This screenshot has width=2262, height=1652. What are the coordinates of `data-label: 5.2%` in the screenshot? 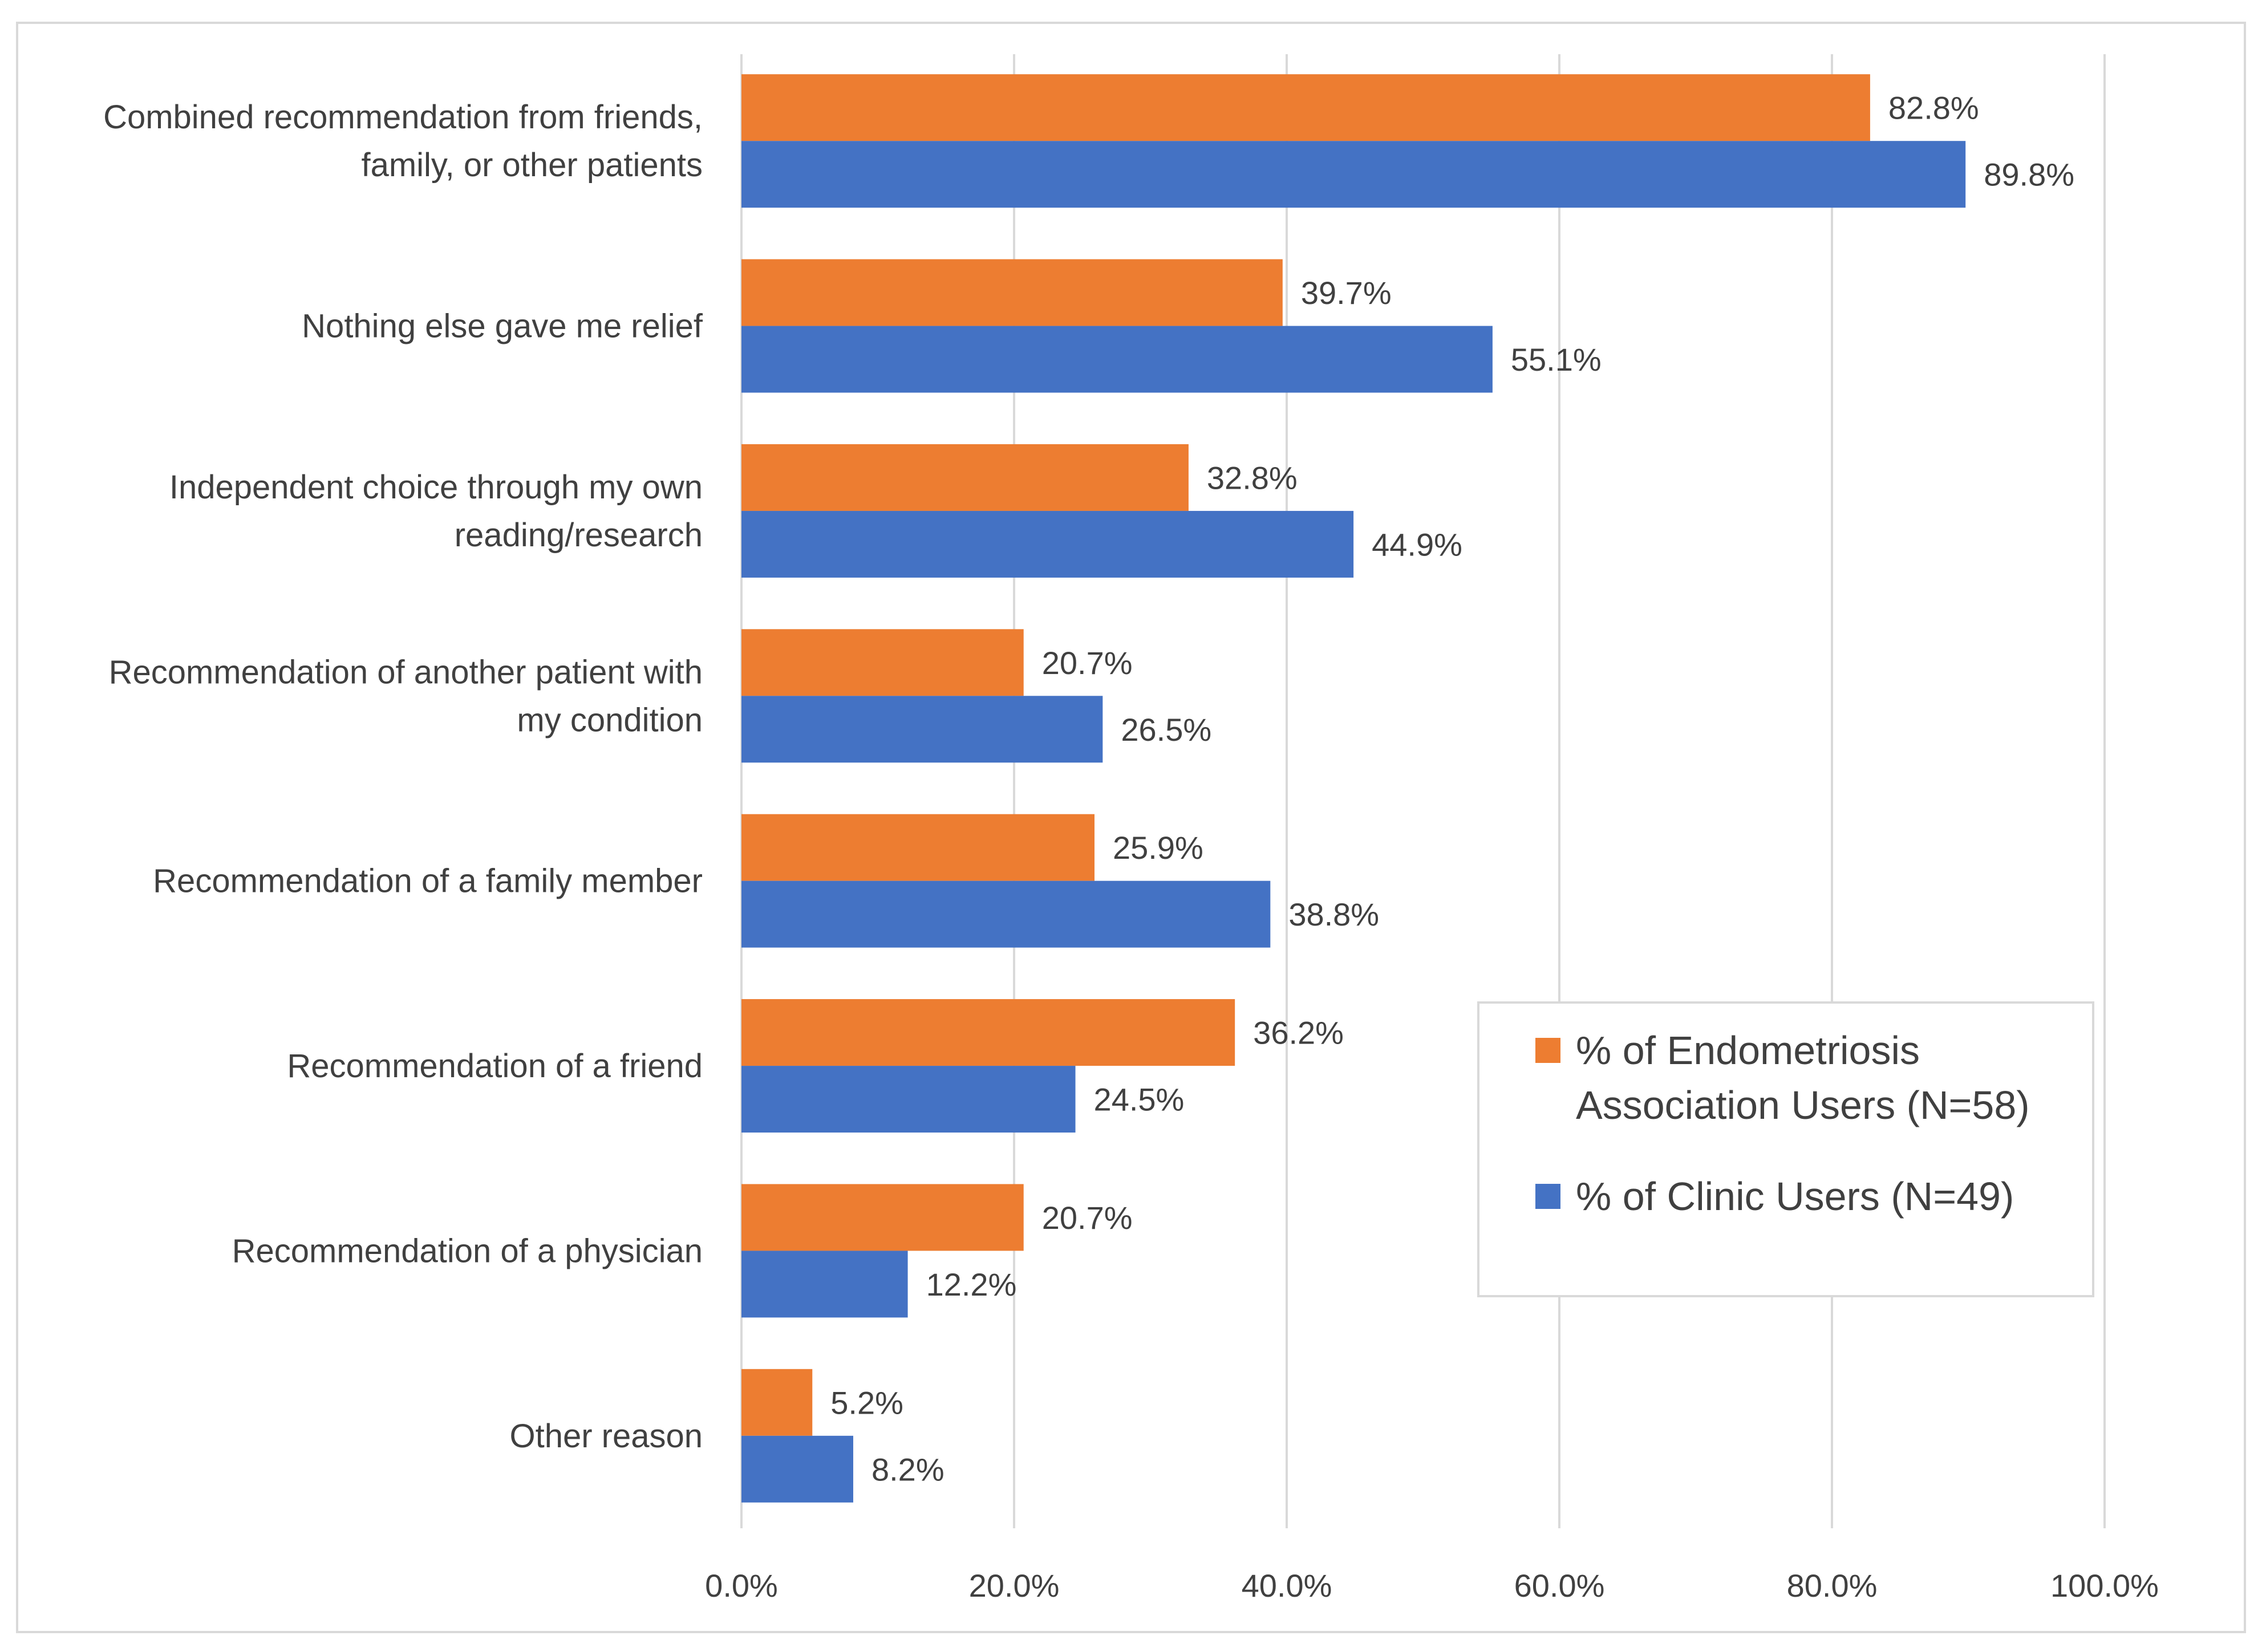 It's located at (867, 1402).